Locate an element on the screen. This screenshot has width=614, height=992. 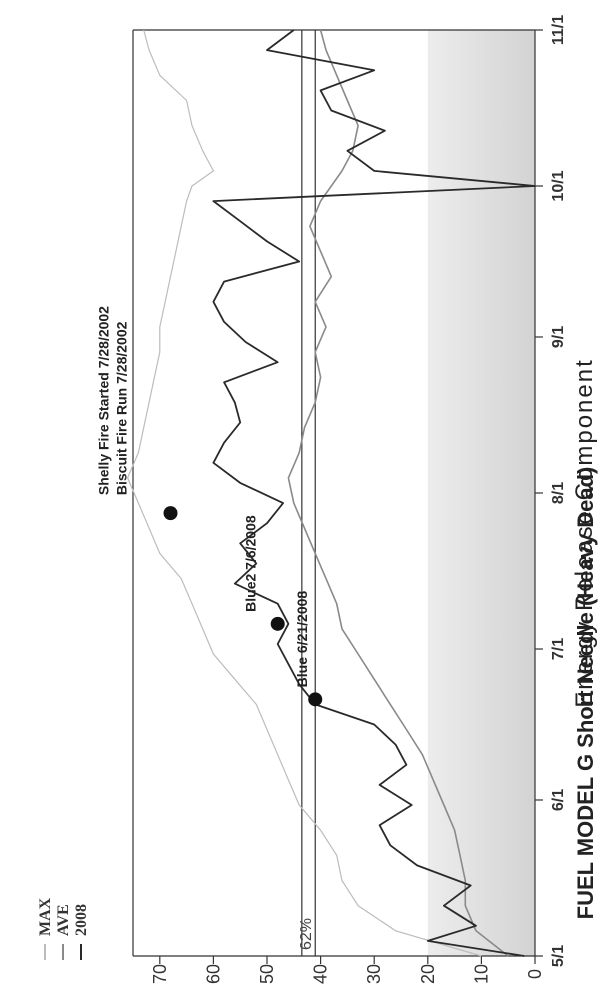
annotation-label: Biscuit Fire Run 7/28/2002 is located at coordinates (122, 408).